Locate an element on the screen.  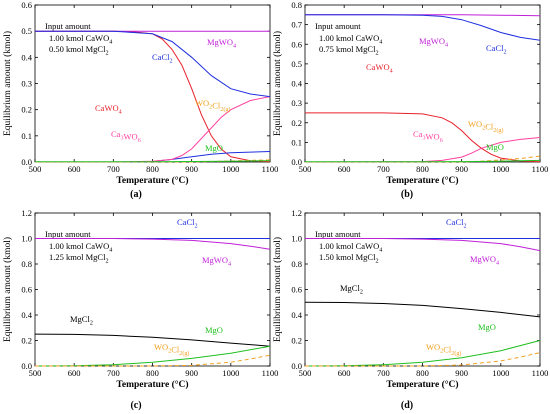
series-line-cawo4 is located at coordinates (423, 137).